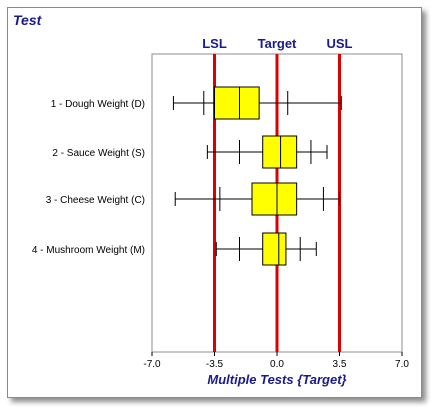  I want to click on reference-label-usl: USL, so click(340, 43).